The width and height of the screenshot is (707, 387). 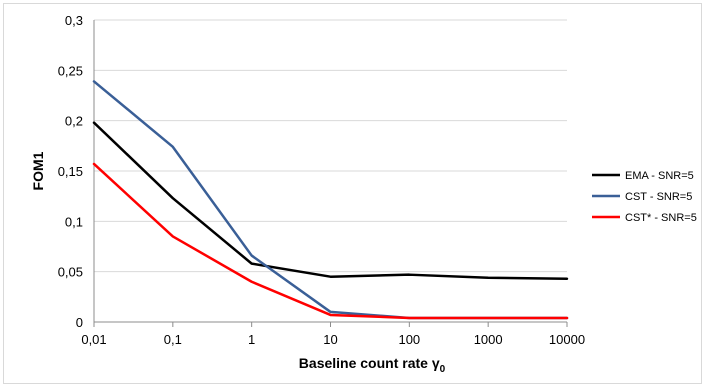 What do you see at coordinates (74, 221) in the screenshot?
I see `y-tick-label: 0,1` at bounding box center [74, 221].